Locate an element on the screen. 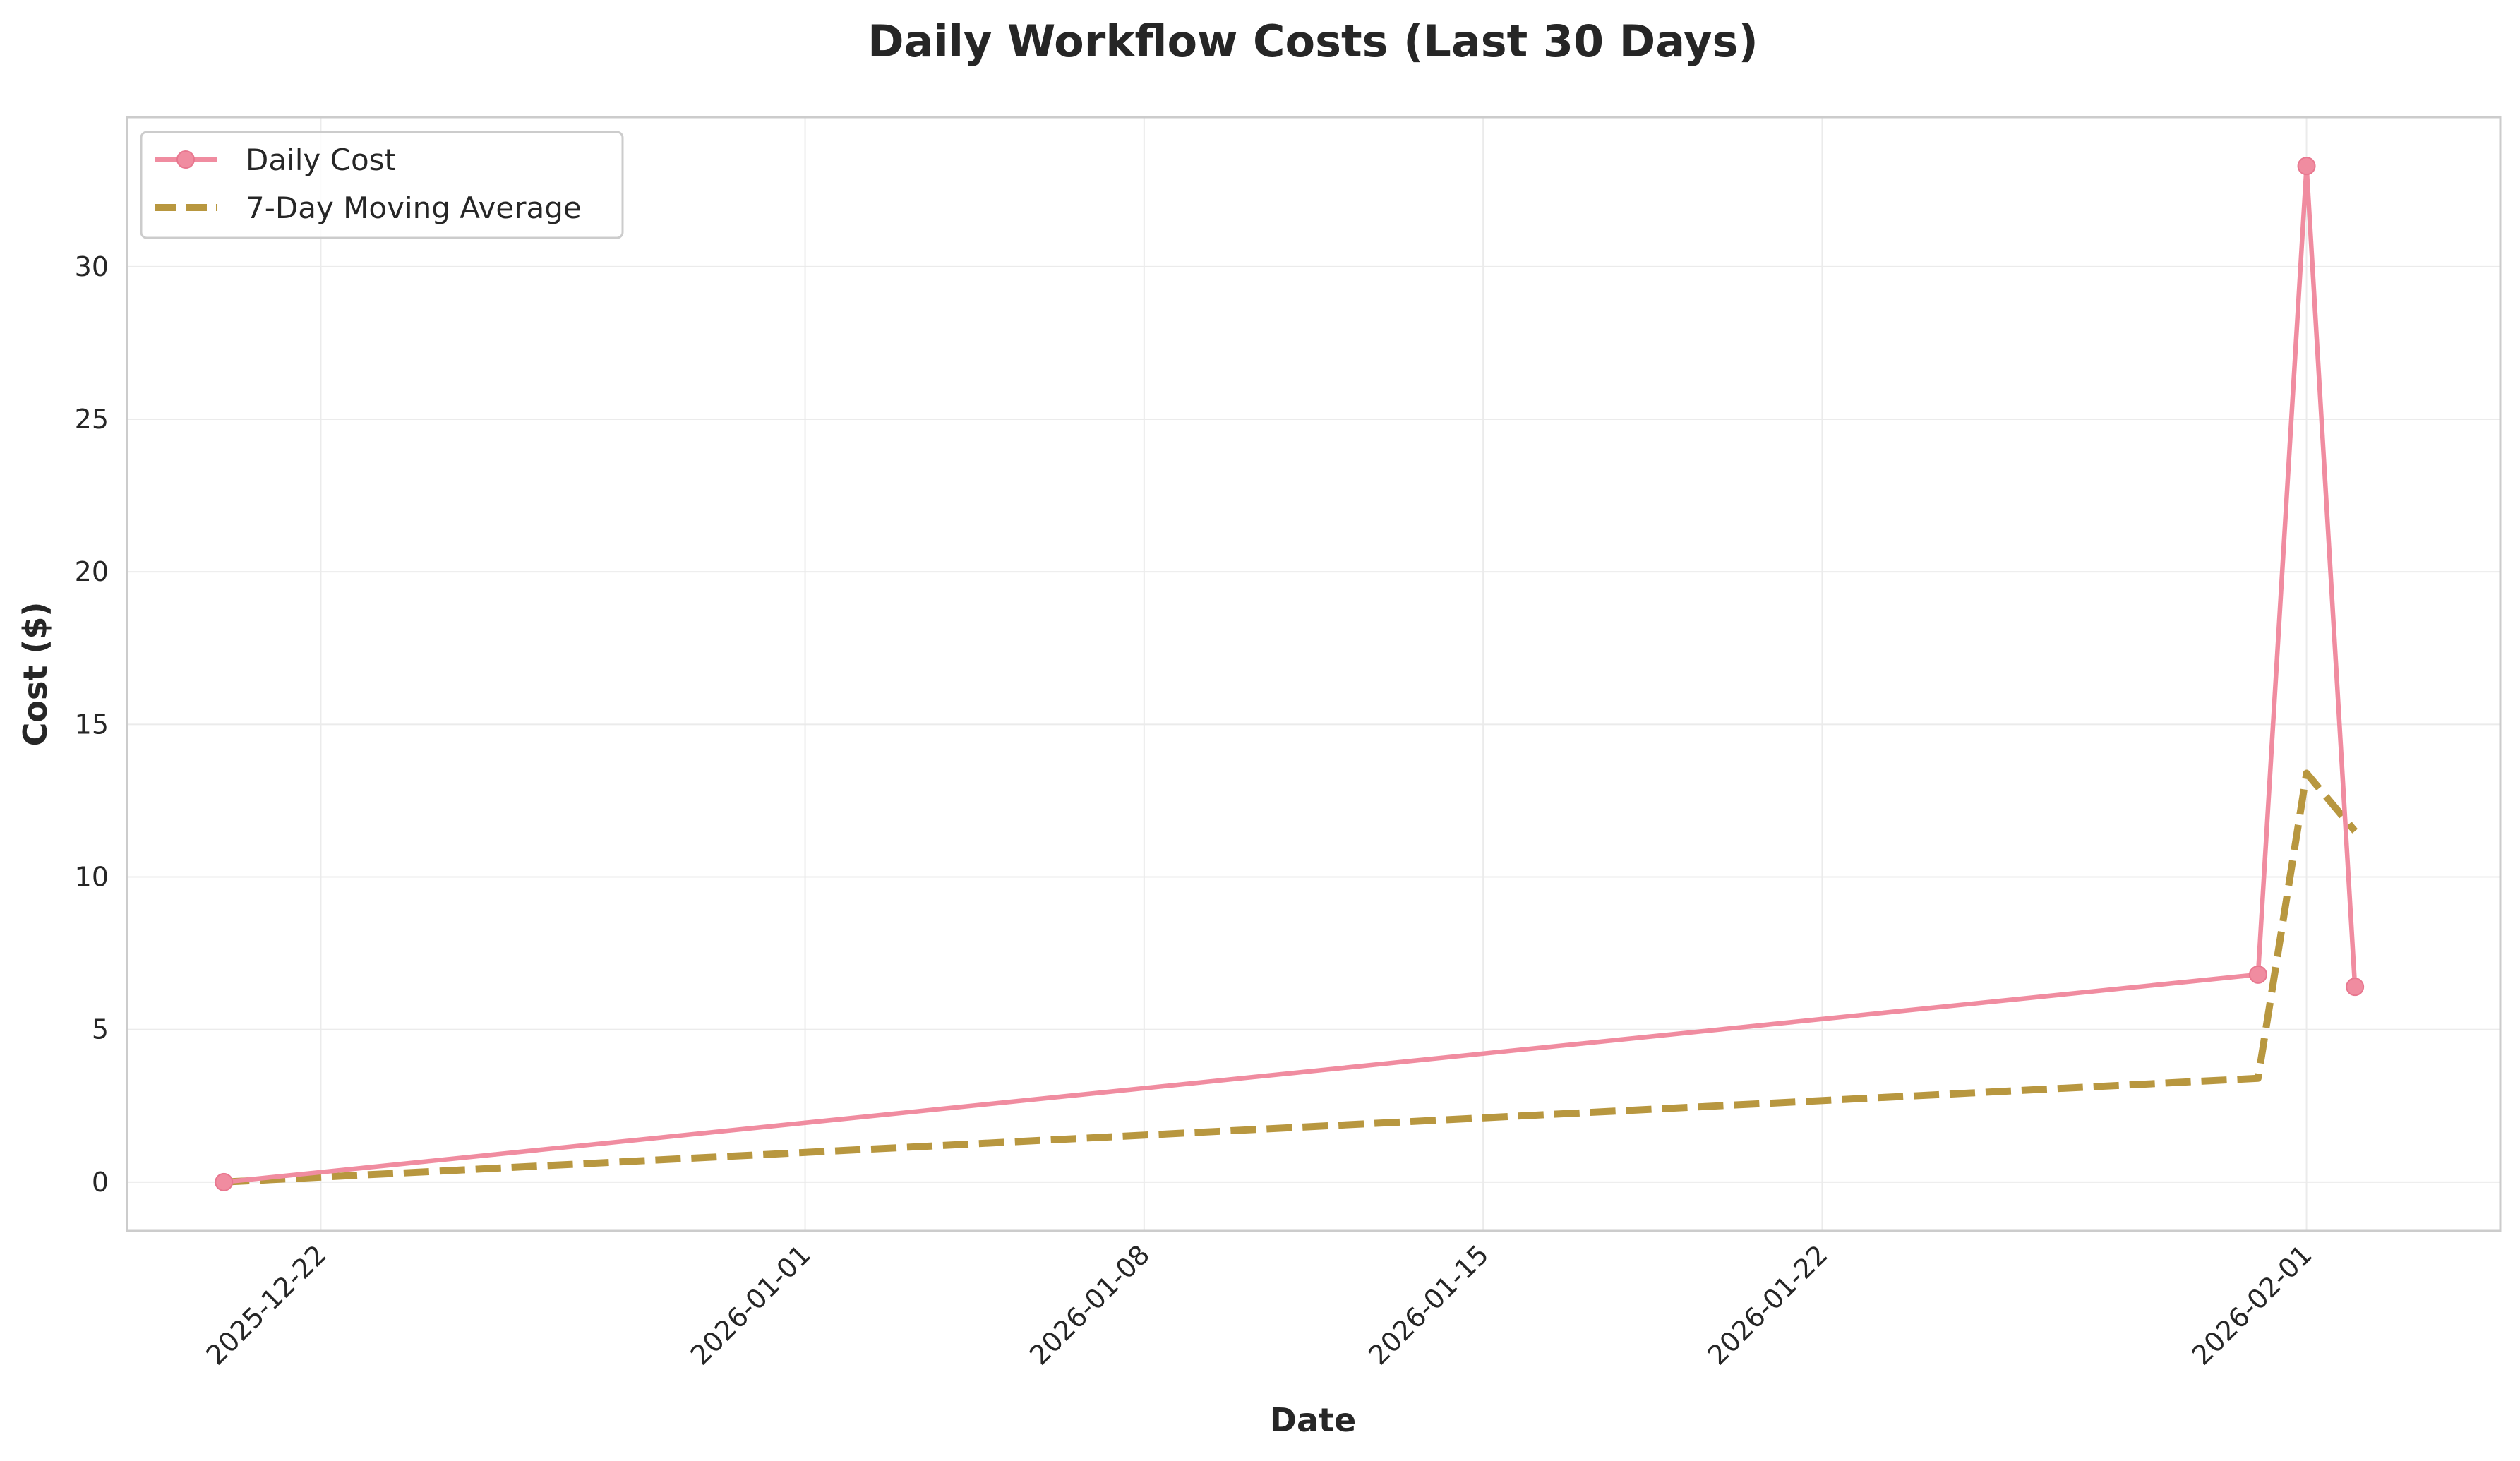 The image size is (2520, 1461). legend-label: 7-Day Moving Average is located at coordinates (414, 208).